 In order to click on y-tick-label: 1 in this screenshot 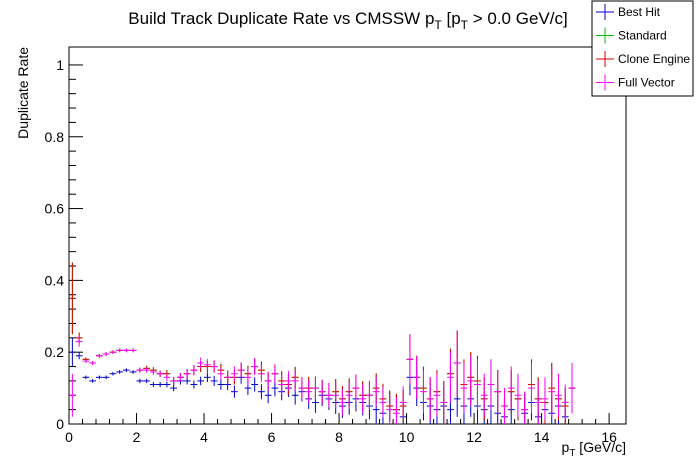, I will do `click(60, 65)`.